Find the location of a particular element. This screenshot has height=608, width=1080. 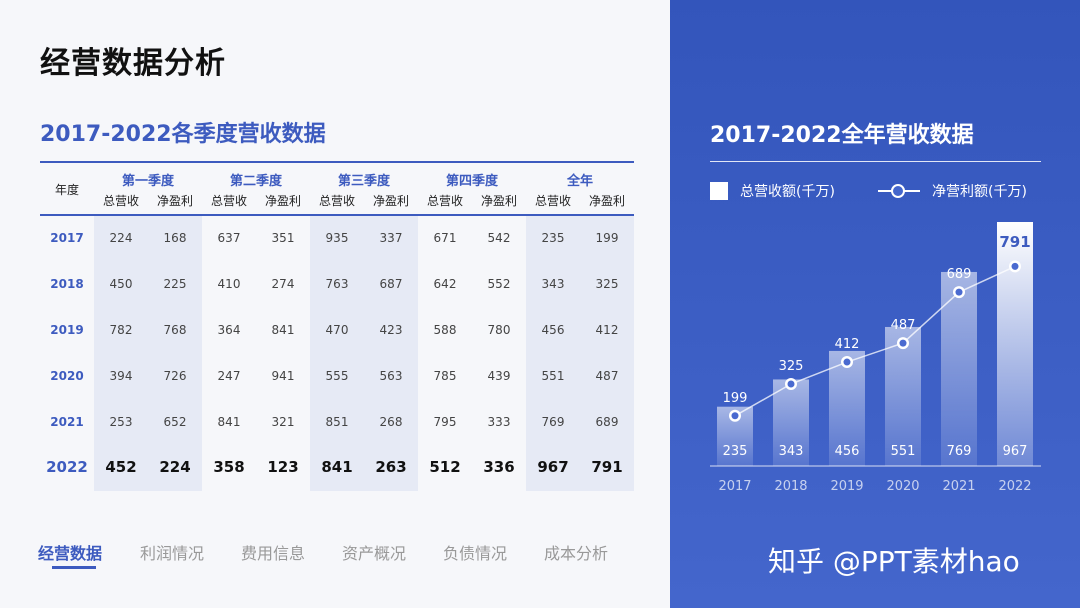

table-cell: 268 is located at coordinates (391, 422).